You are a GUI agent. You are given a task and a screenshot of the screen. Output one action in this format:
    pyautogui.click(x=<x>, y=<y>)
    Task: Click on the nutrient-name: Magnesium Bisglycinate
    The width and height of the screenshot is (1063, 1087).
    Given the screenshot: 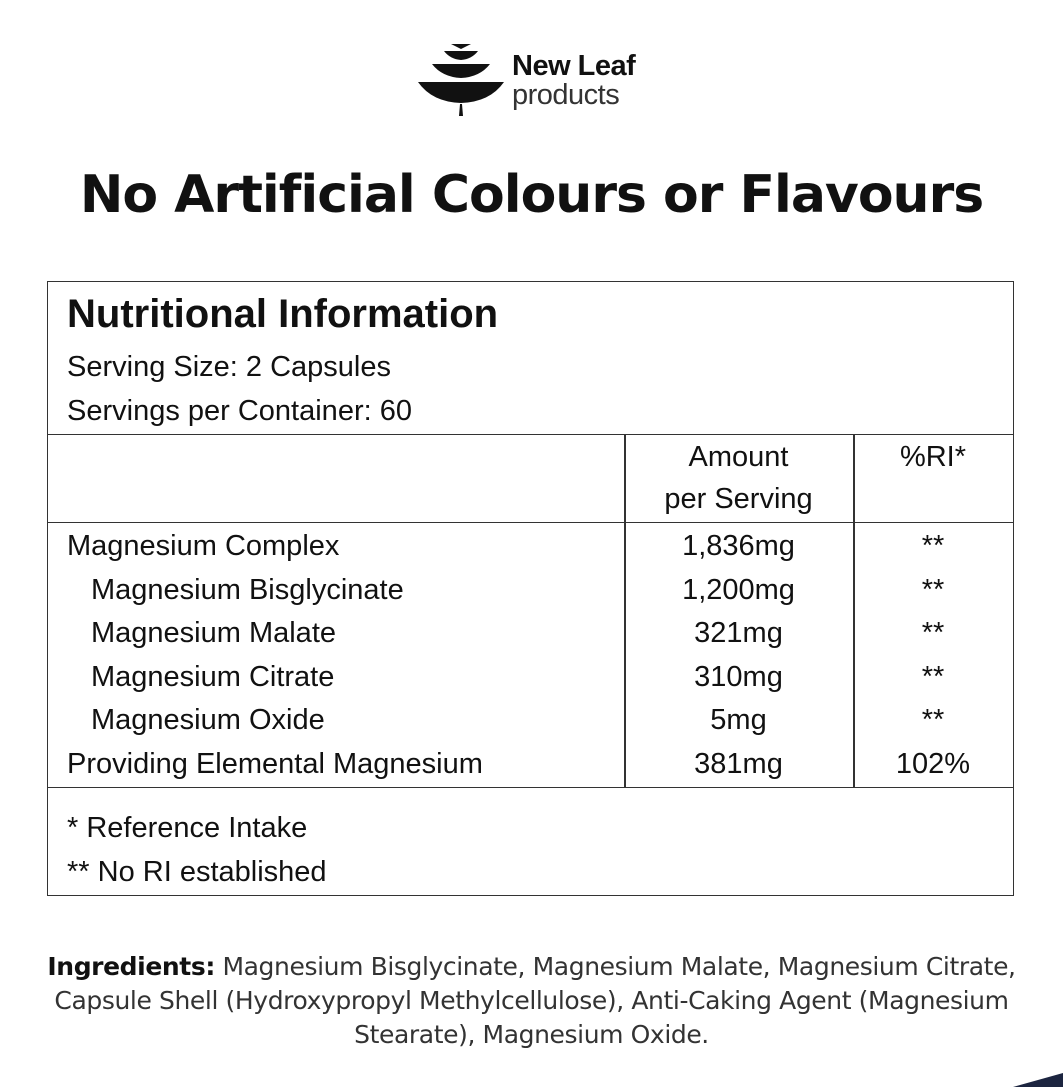 What is the action you would take?
    pyautogui.click(x=247, y=589)
    